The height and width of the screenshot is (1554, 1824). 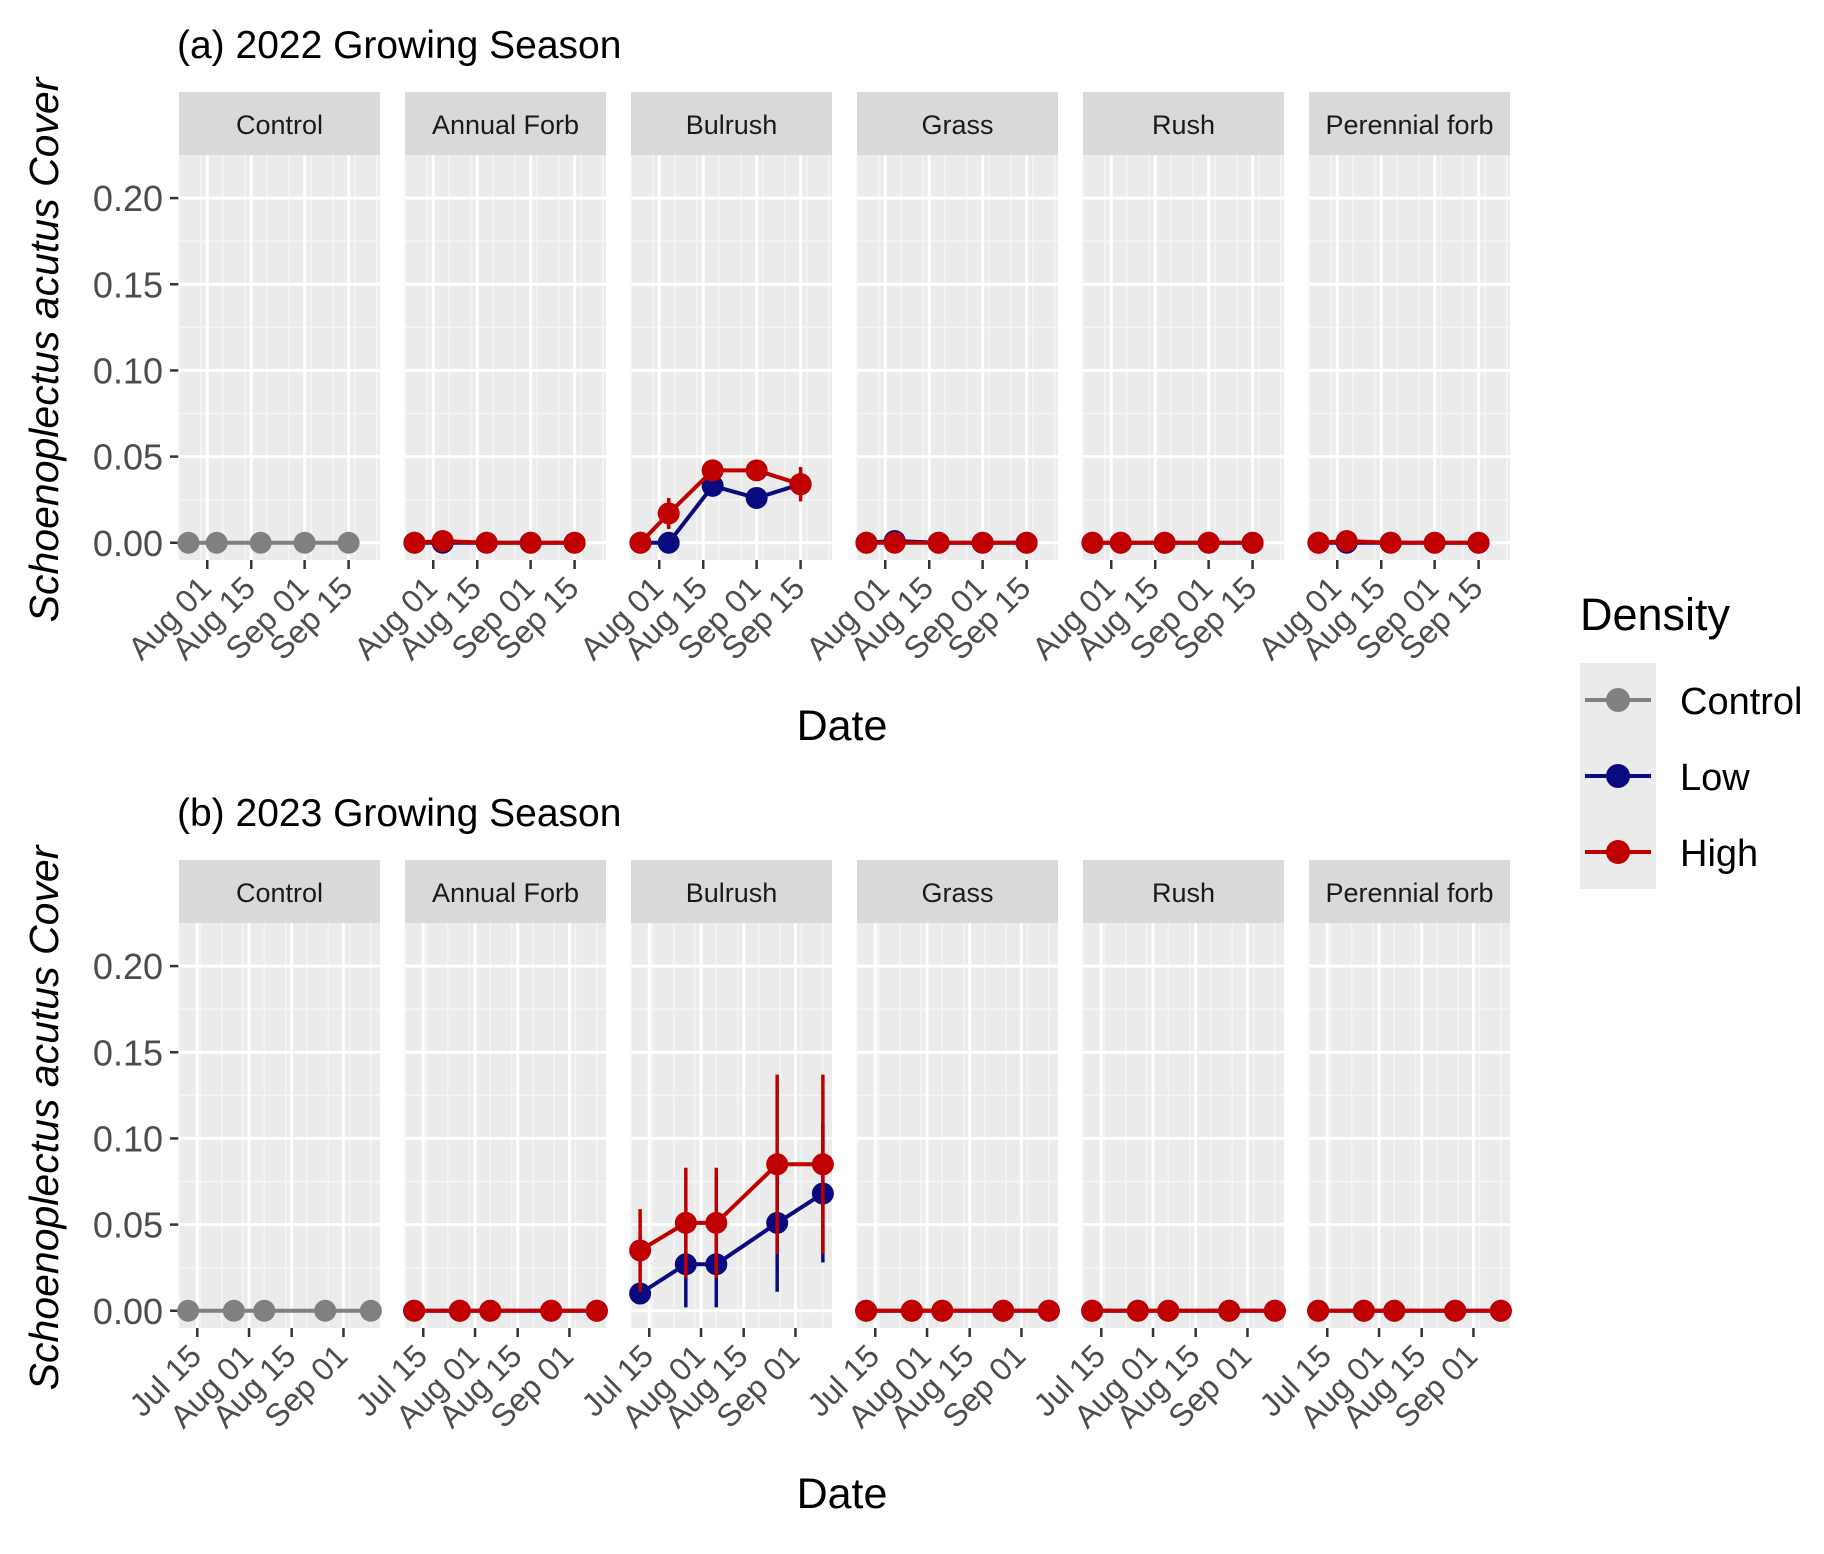 I want to click on section-title: (b) 2023 Growing Season, so click(x=399, y=813).